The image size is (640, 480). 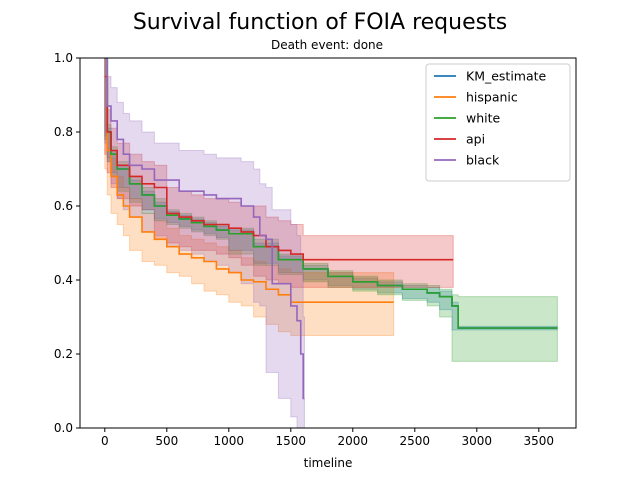 I want to click on y-tick-label: 0.0, so click(x=63, y=428).